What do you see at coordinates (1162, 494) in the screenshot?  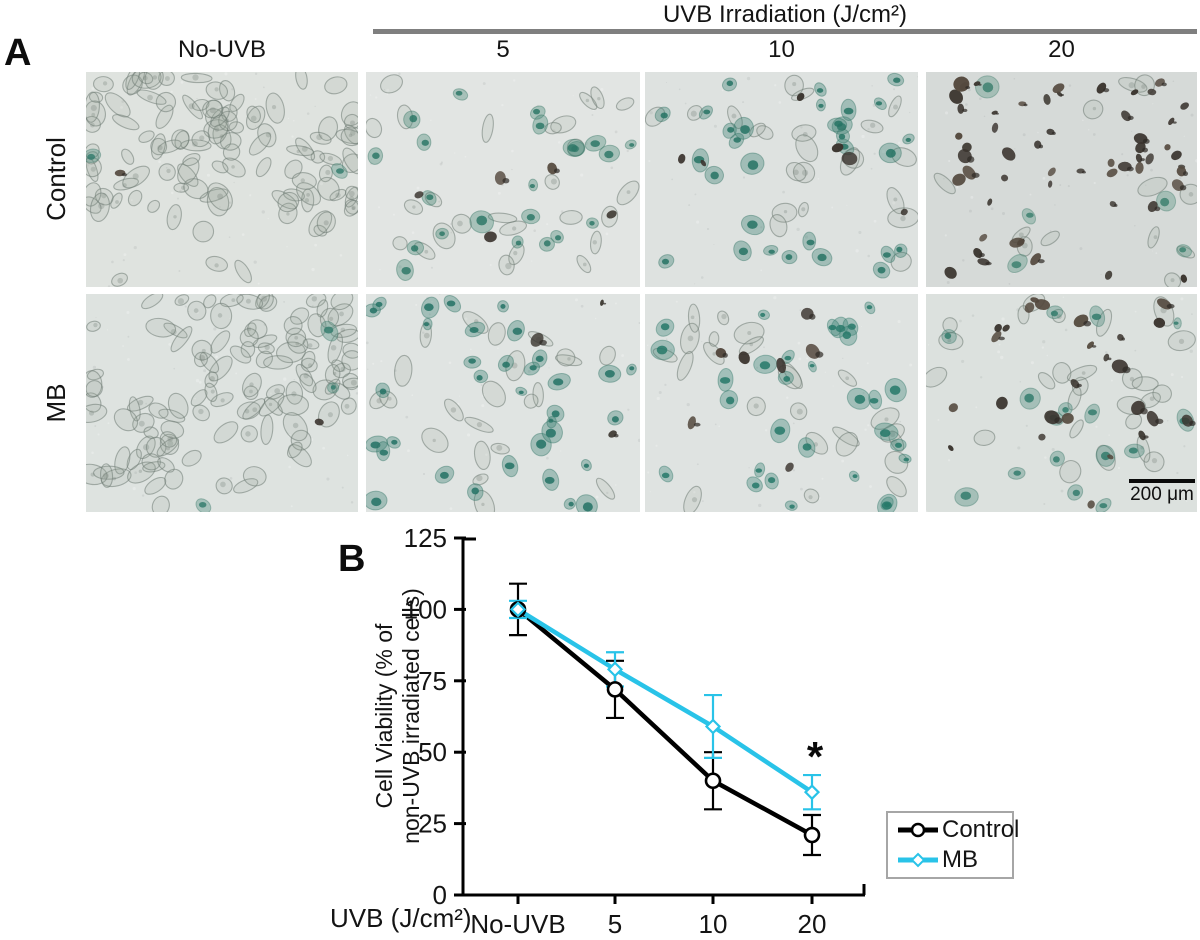 I see `scale-bar-label: 200 μm` at bounding box center [1162, 494].